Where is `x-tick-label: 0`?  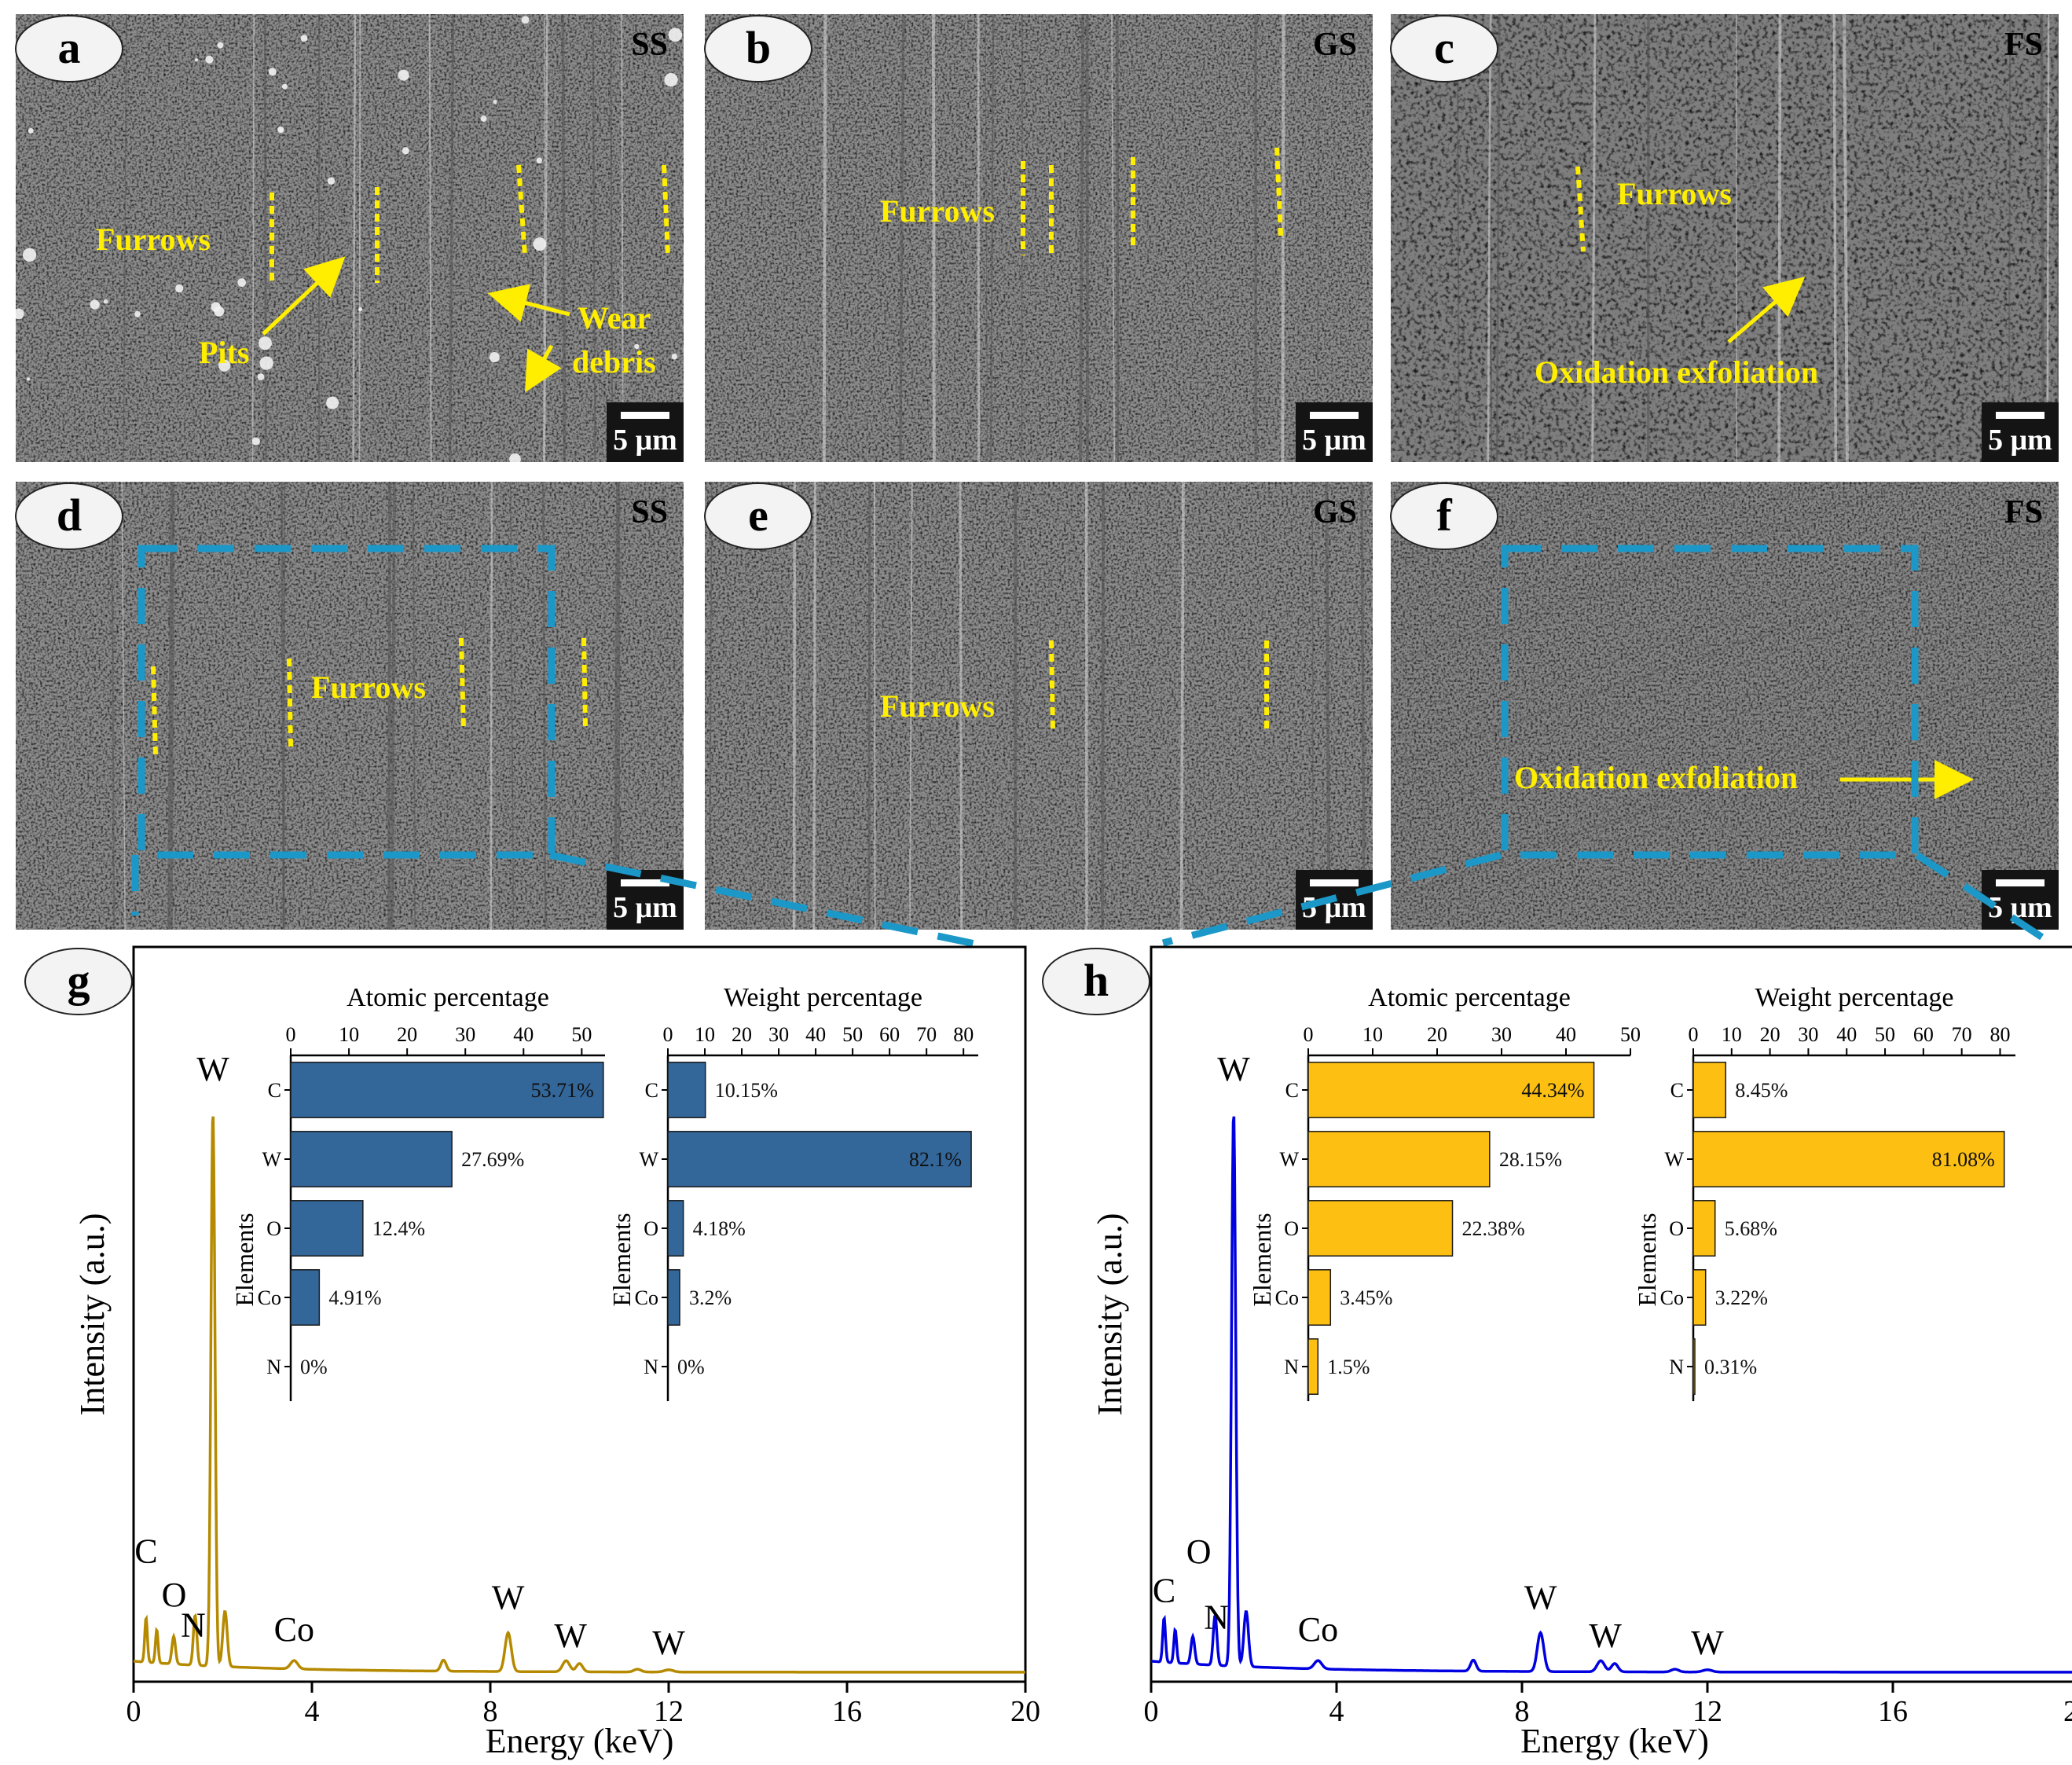 x-tick-label: 0 is located at coordinates (1151, 1711).